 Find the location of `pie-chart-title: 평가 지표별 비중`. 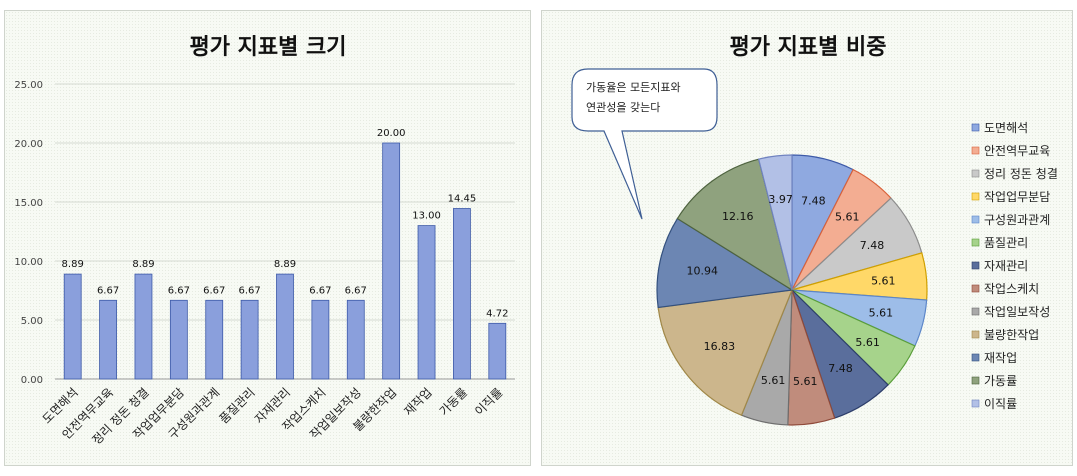

pie-chart-title: 평가 지표별 비중 is located at coordinates (808, 47).